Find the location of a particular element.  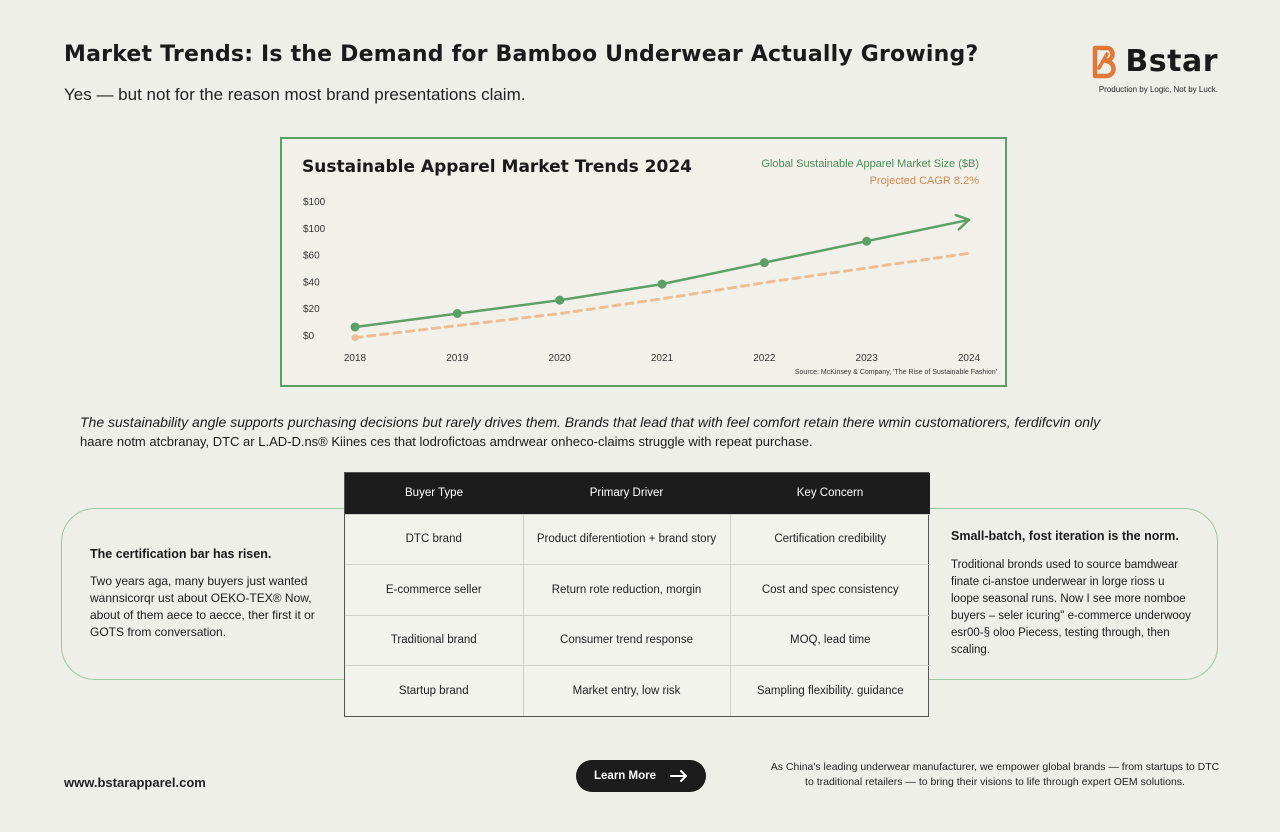

table-cell: Consumer trend response is located at coordinates (626, 640).